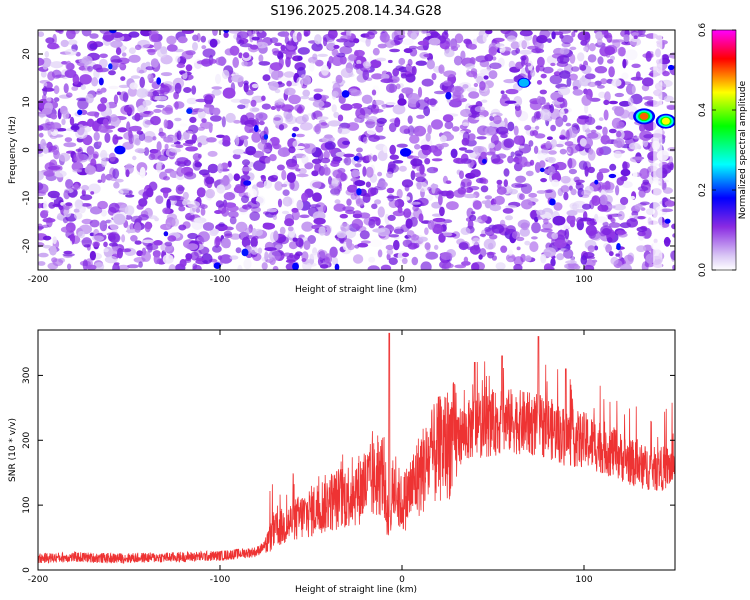  I want to click on chart-title: S196.2025.208.14.34.G28, so click(355, 11).